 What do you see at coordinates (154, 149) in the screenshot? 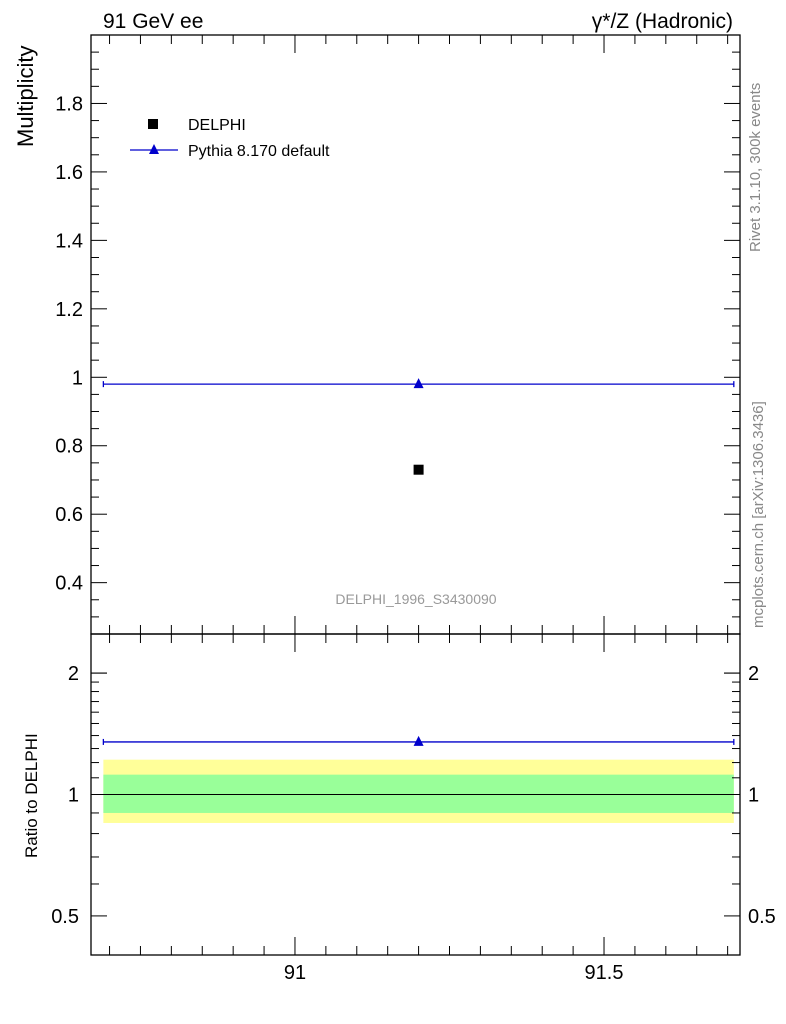
I see `legend-pythia-marker` at bounding box center [154, 149].